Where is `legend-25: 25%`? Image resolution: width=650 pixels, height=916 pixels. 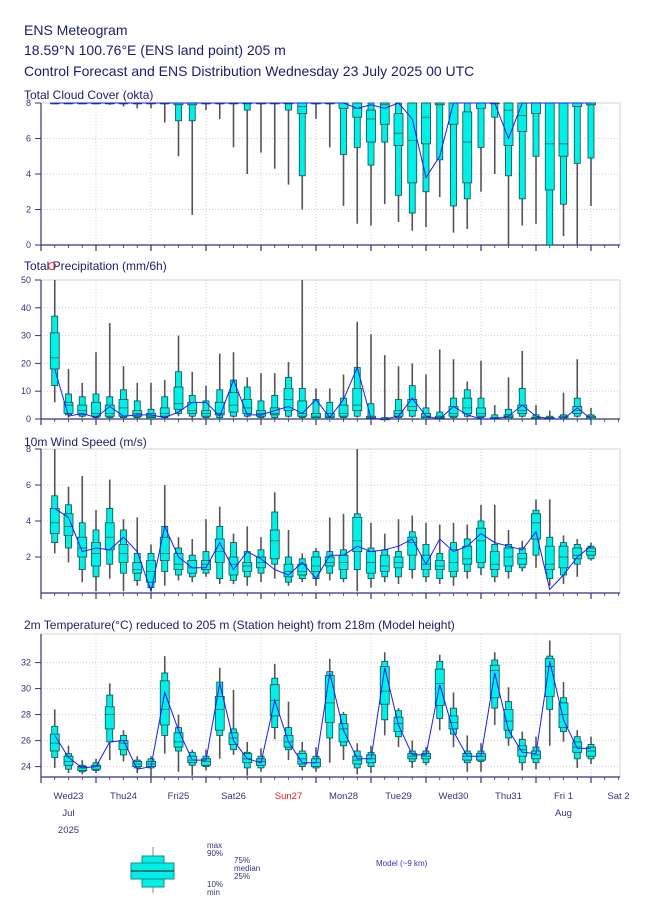 legend-25: 25% is located at coordinates (242, 876).